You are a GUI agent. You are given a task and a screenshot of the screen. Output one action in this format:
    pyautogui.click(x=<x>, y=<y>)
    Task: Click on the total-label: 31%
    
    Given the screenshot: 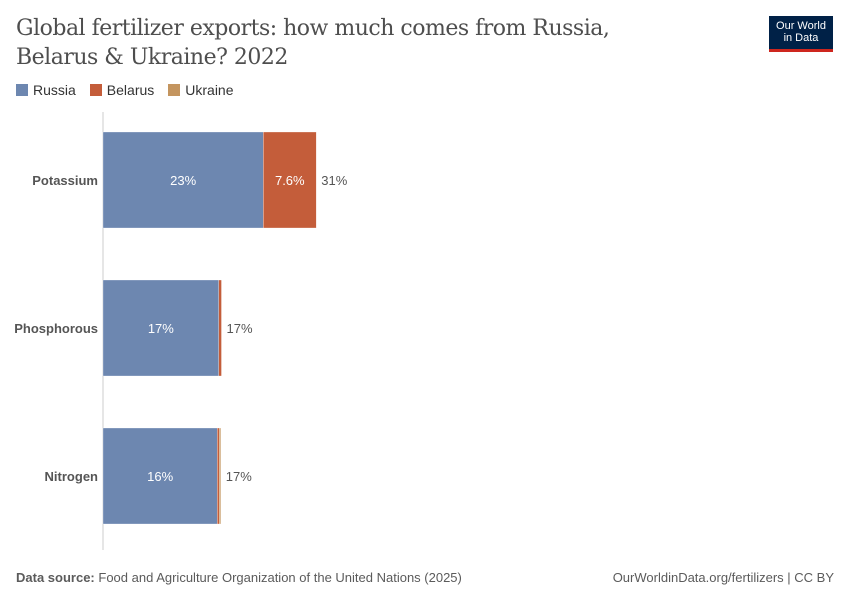 What is the action you would take?
    pyautogui.click(x=334, y=180)
    